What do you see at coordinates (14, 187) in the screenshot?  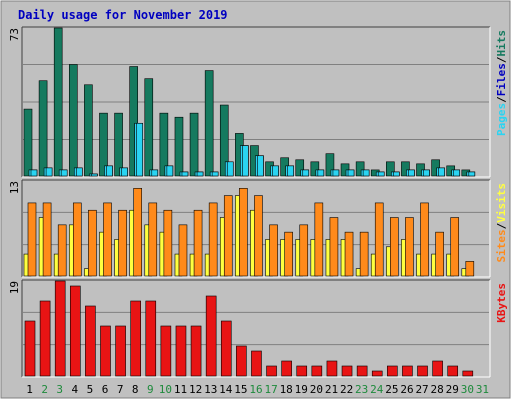 I see `y-max-label: 13` at bounding box center [14, 187].